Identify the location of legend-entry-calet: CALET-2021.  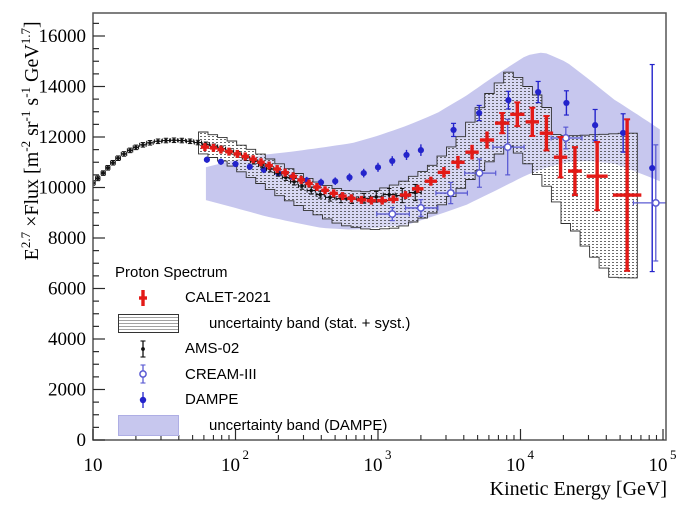
(277, 298).